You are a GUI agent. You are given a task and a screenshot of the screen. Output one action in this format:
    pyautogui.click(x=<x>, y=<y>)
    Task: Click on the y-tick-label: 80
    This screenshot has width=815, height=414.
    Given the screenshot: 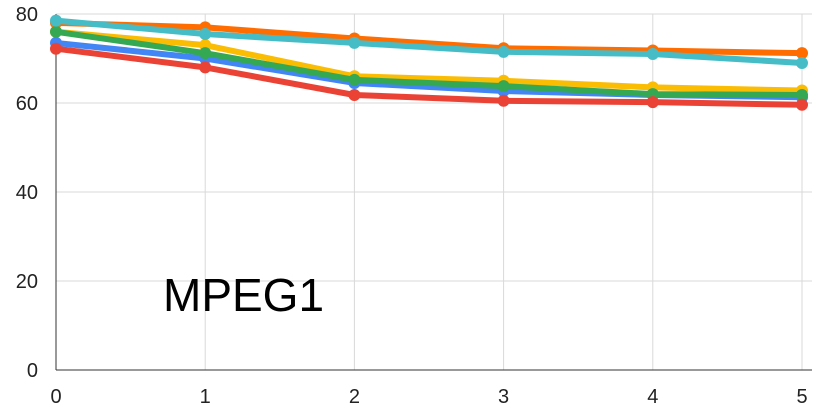 What is the action you would take?
    pyautogui.click(x=27, y=15)
    